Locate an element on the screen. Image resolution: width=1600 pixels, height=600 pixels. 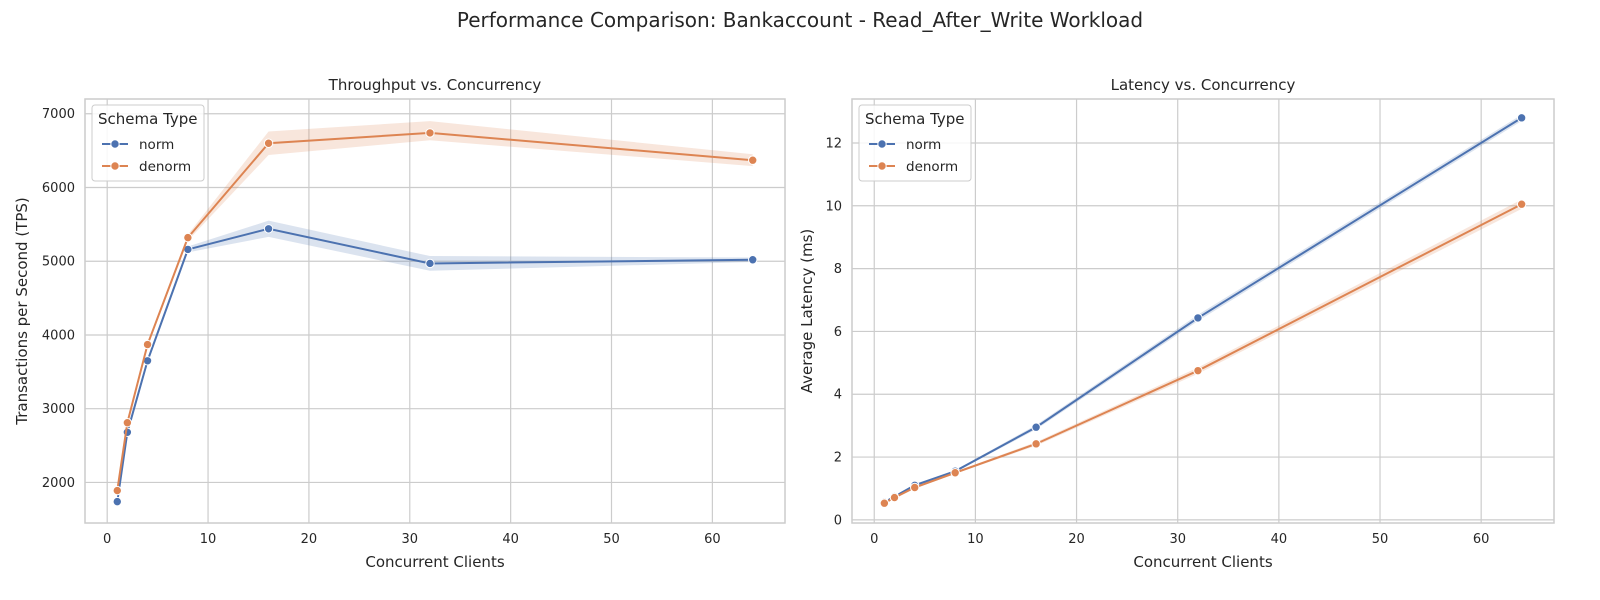
y-tick-label: 10 is located at coordinates (833, 206).